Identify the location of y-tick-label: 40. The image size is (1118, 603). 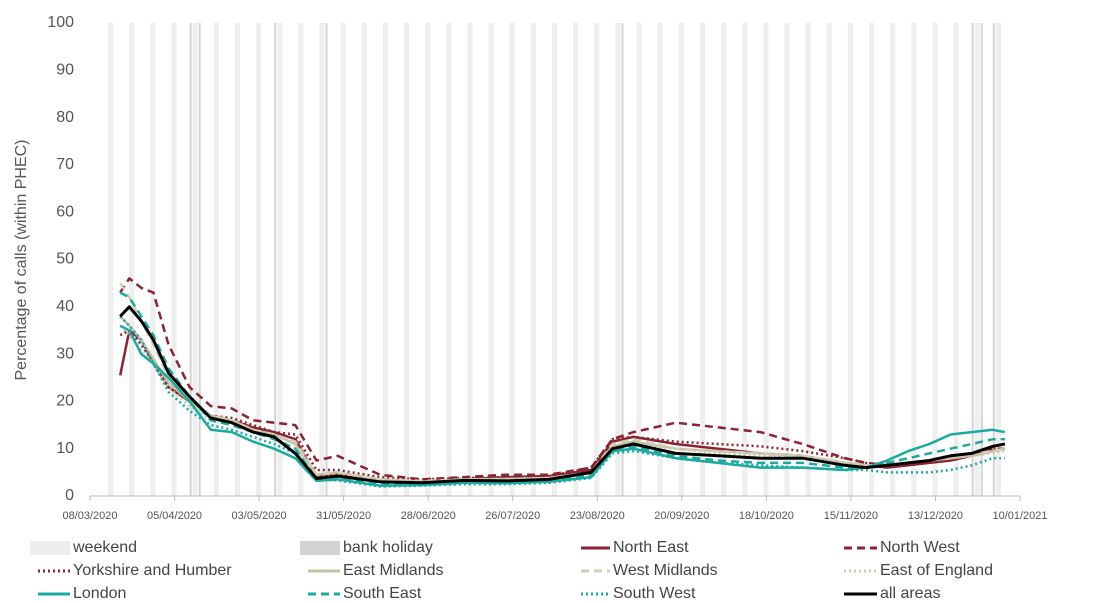
(65, 306).